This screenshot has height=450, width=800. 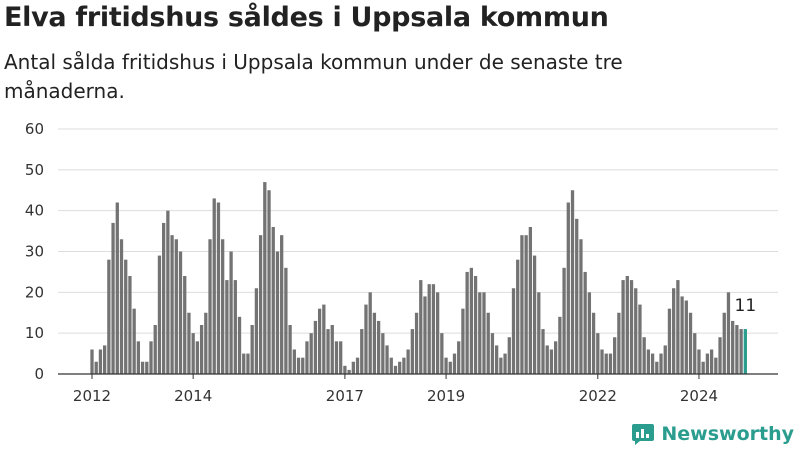 I want to click on newsworthy-logo: Newsworthy, so click(x=712, y=434).